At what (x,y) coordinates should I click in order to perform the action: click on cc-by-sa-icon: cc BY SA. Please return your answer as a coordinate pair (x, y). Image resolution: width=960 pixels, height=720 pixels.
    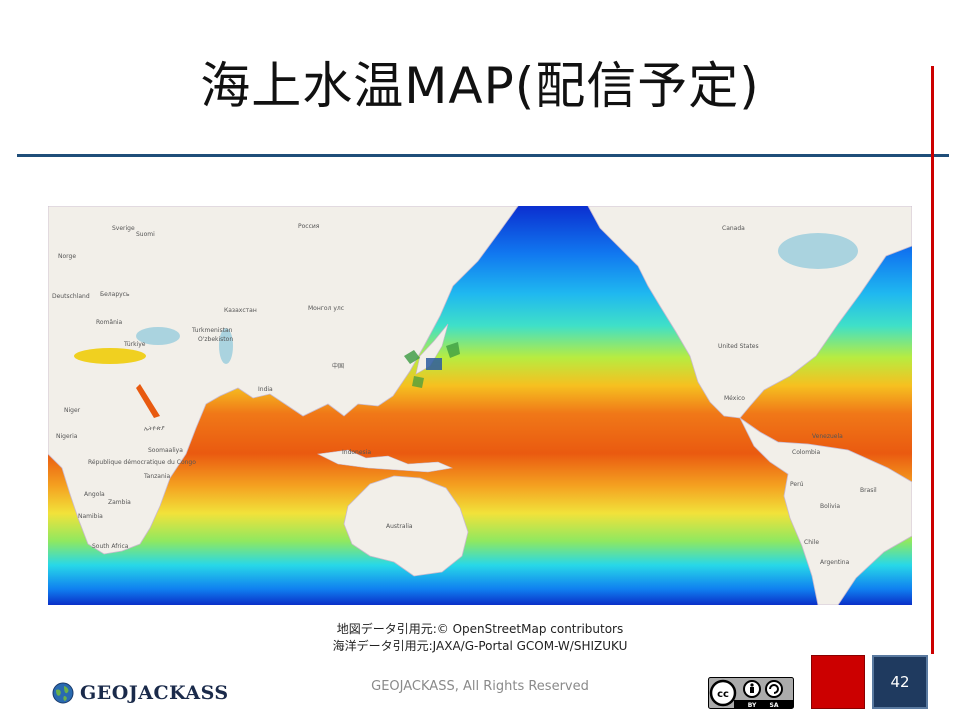
    Looking at the image, I should click on (751, 693).